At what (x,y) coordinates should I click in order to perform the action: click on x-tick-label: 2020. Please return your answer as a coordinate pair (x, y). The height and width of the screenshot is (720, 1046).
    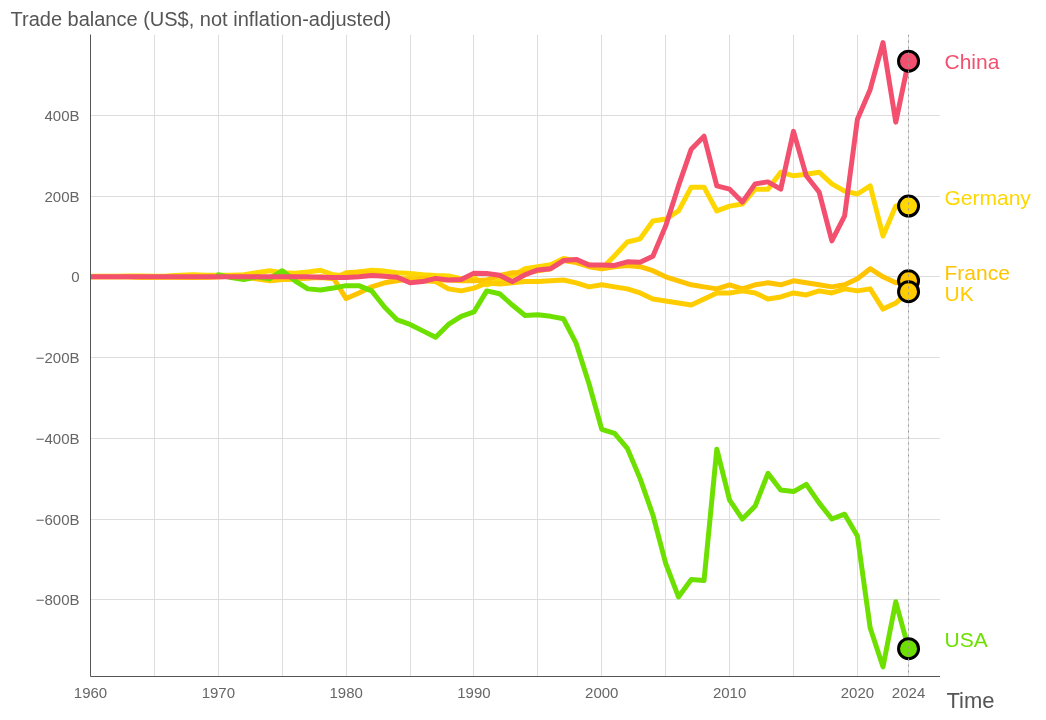
    Looking at the image, I should click on (857, 692).